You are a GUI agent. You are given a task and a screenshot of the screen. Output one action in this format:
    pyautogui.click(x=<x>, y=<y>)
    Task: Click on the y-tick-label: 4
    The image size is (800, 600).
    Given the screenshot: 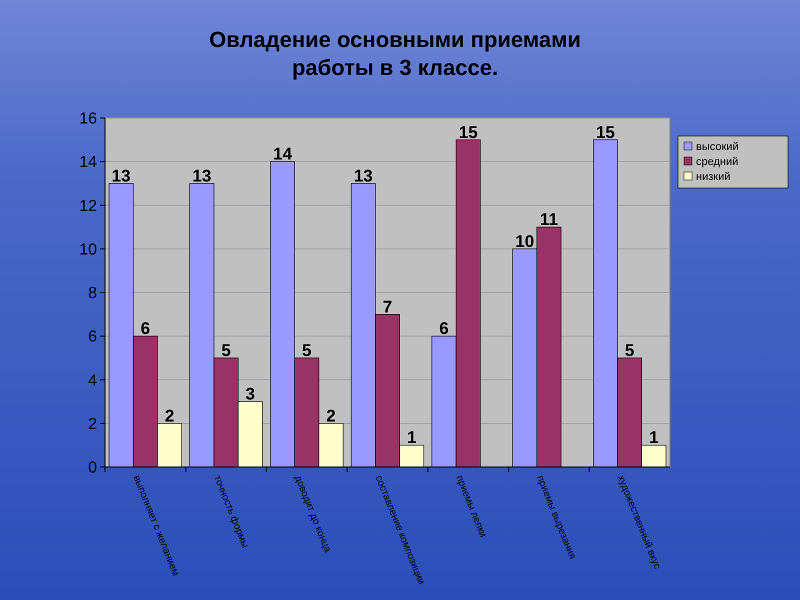 What is the action you would take?
    pyautogui.click(x=93, y=381)
    